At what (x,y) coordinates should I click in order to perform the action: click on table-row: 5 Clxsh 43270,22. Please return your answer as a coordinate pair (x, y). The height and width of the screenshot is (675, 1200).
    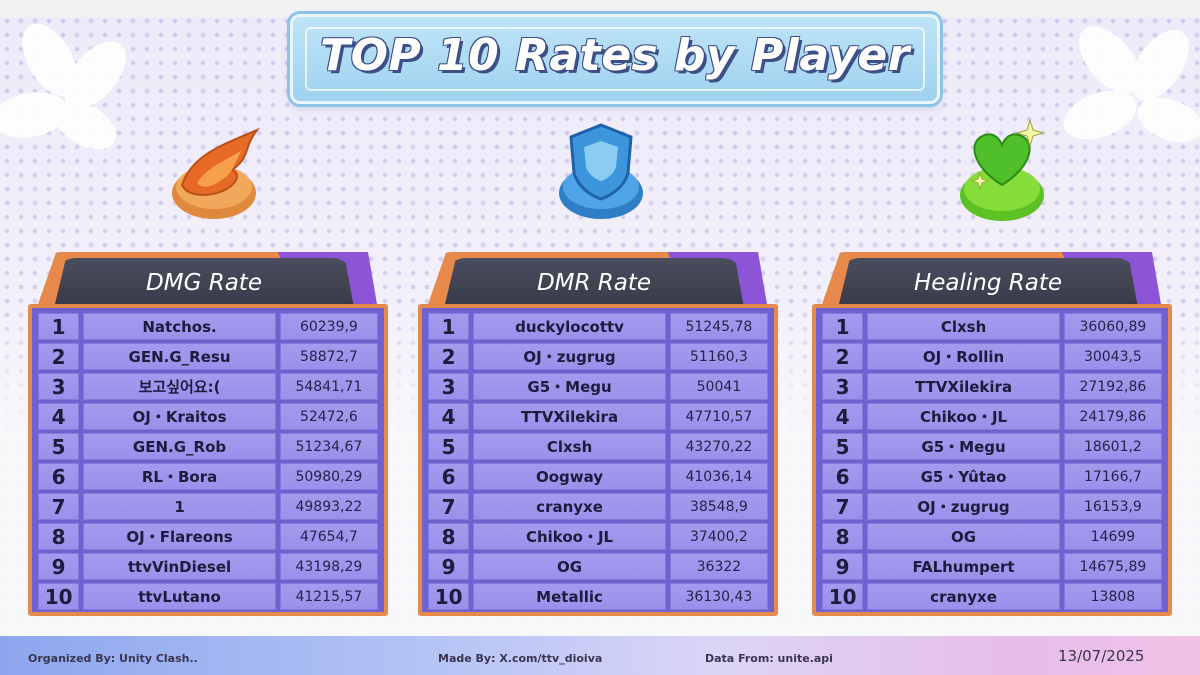
    Looking at the image, I should click on (598, 447).